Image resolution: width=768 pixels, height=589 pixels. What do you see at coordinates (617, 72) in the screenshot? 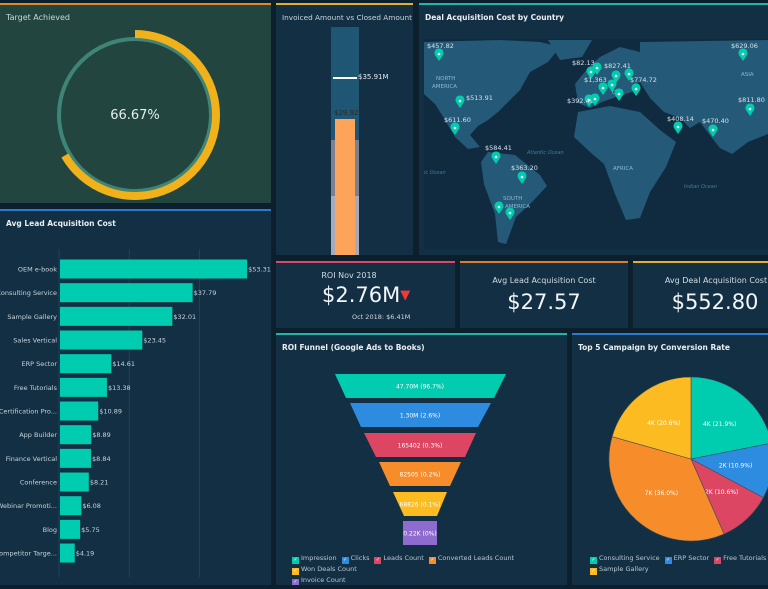
I see `map-pin: $827.41` at bounding box center [617, 72].